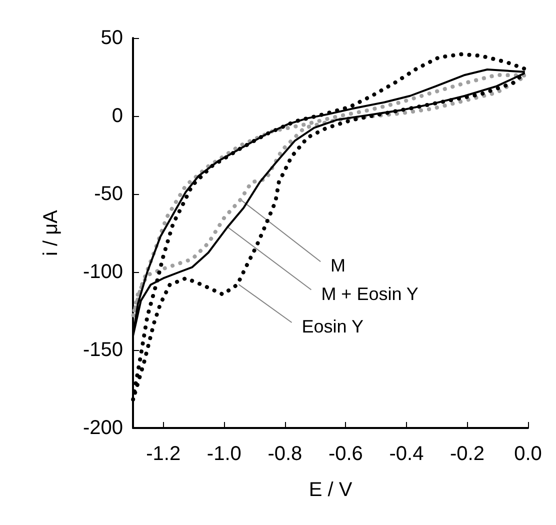 The image size is (556, 525). I want to click on y-tick-label: 50, so click(111, 38).